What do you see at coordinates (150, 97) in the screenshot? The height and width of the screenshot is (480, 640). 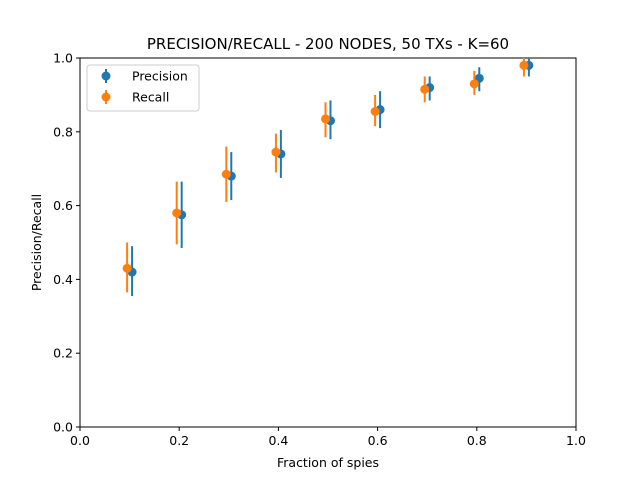 I see `legend-label: Recall` at bounding box center [150, 97].